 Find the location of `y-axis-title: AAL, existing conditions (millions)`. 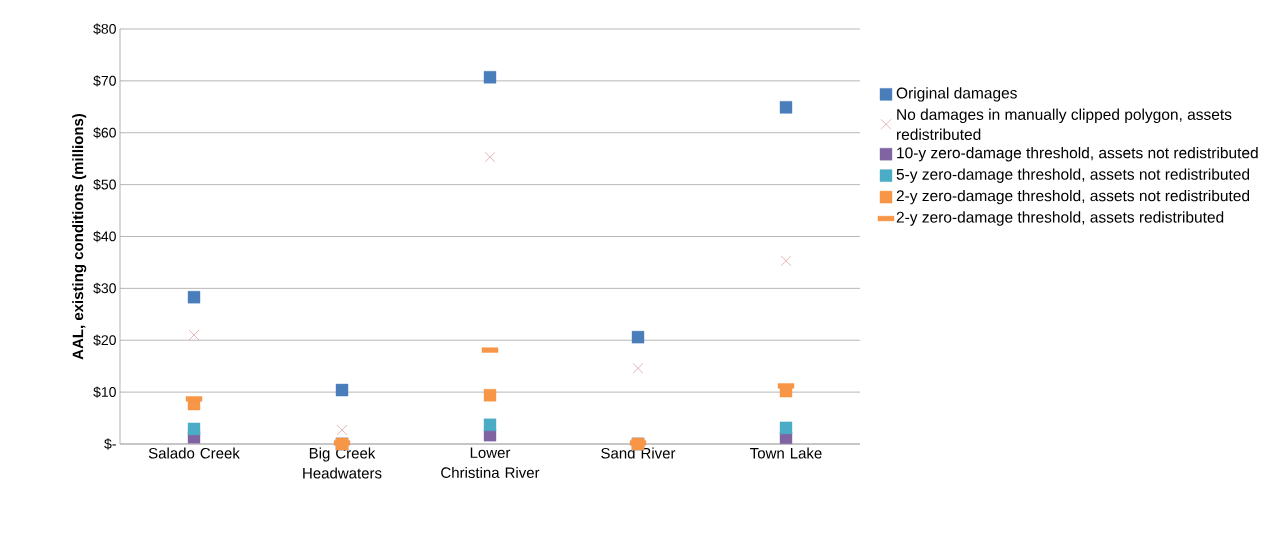

y-axis-title: AAL, existing conditions (millions) is located at coordinates (79, 236).